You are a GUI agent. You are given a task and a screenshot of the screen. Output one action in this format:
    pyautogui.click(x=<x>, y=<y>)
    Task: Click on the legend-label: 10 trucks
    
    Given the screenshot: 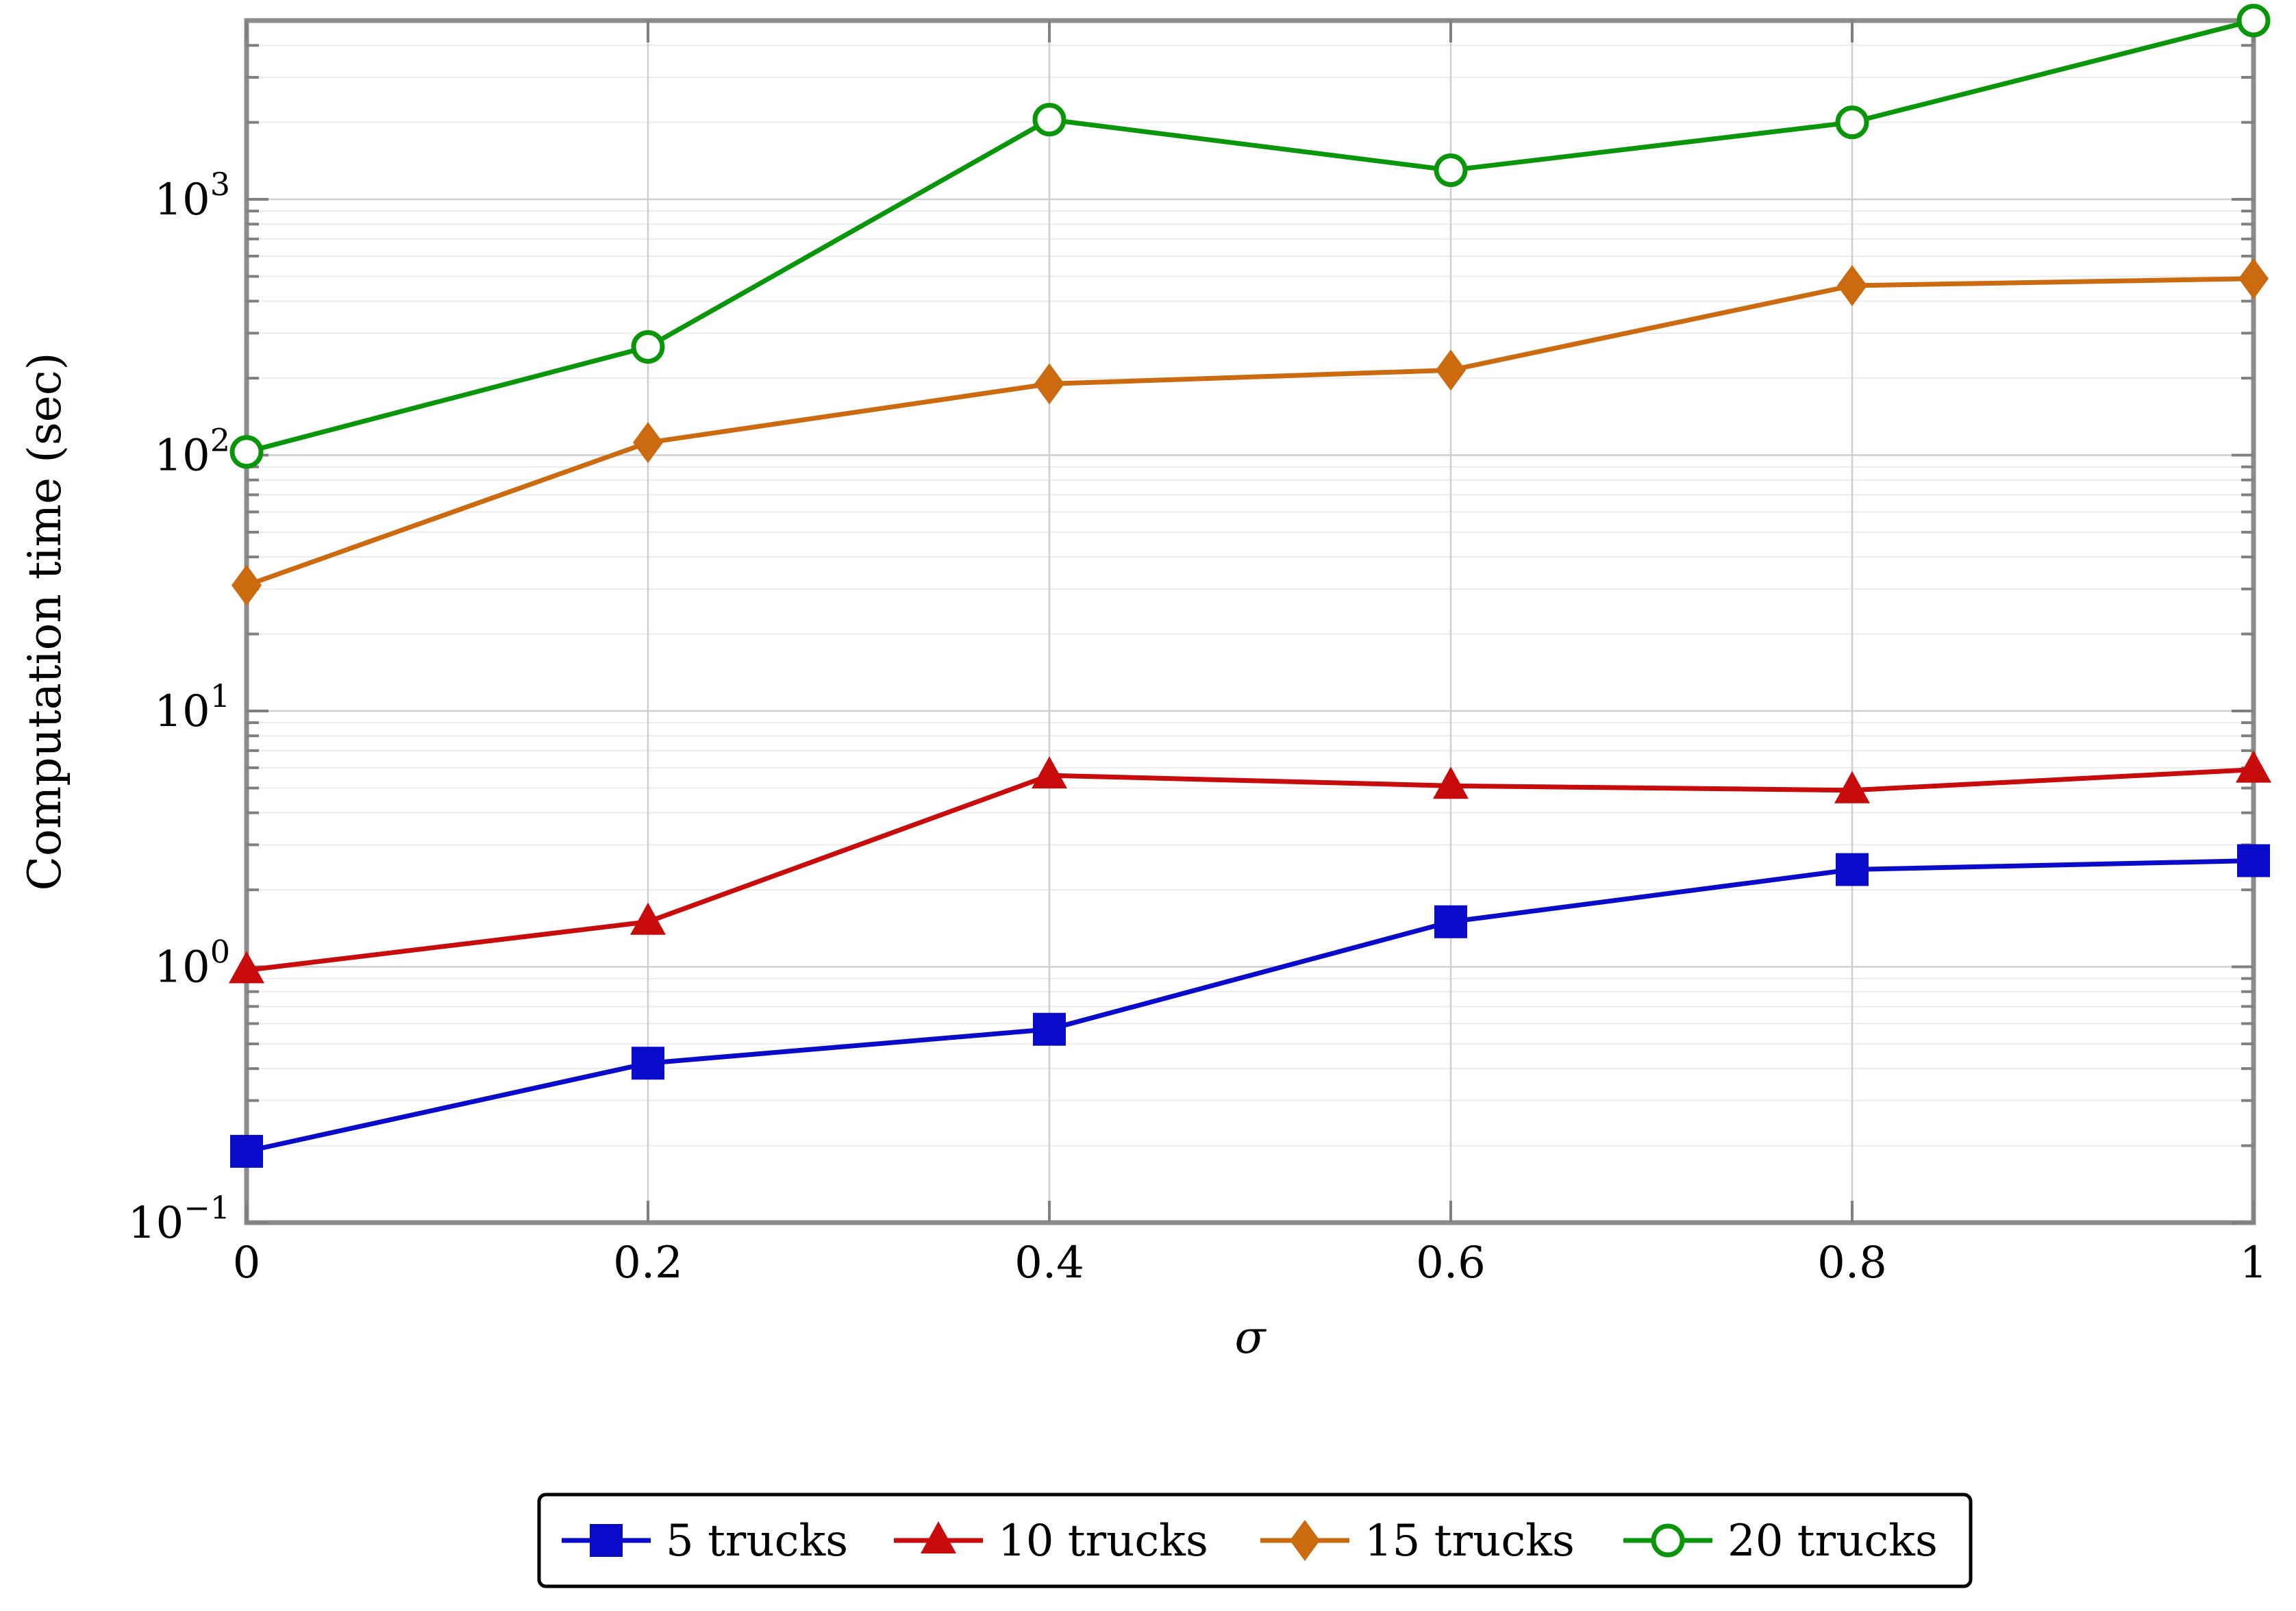 What is the action you would take?
    pyautogui.click(x=1103, y=1541)
    